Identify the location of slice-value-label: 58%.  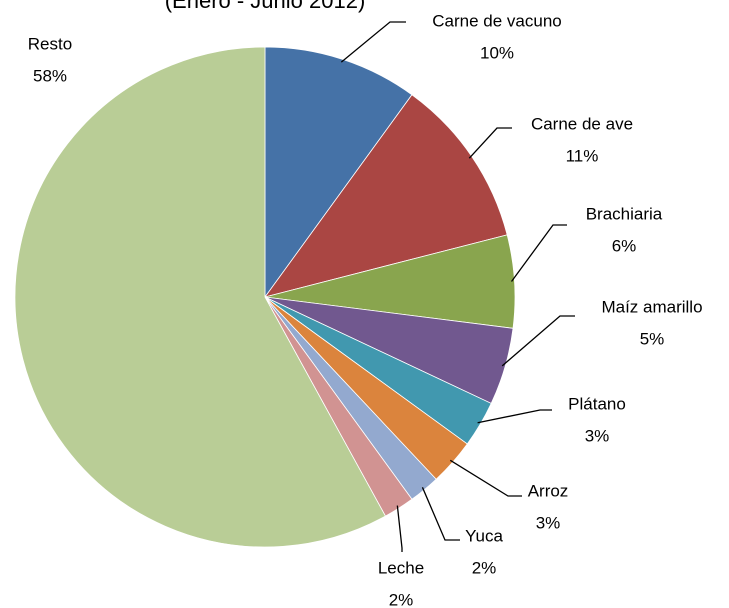
(50, 75).